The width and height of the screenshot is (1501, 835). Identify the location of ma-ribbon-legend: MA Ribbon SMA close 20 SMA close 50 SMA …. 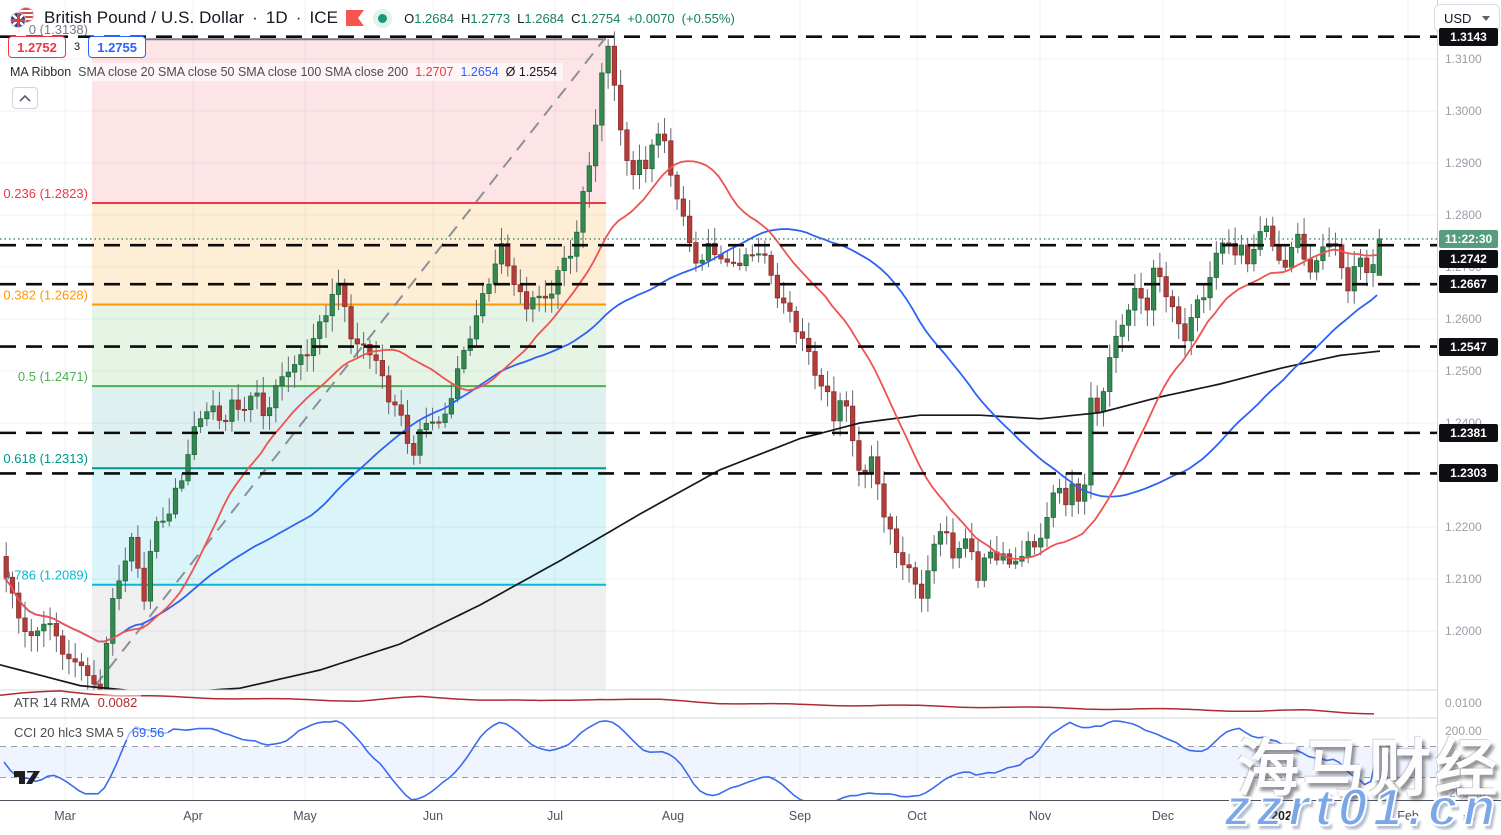
(286, 72).